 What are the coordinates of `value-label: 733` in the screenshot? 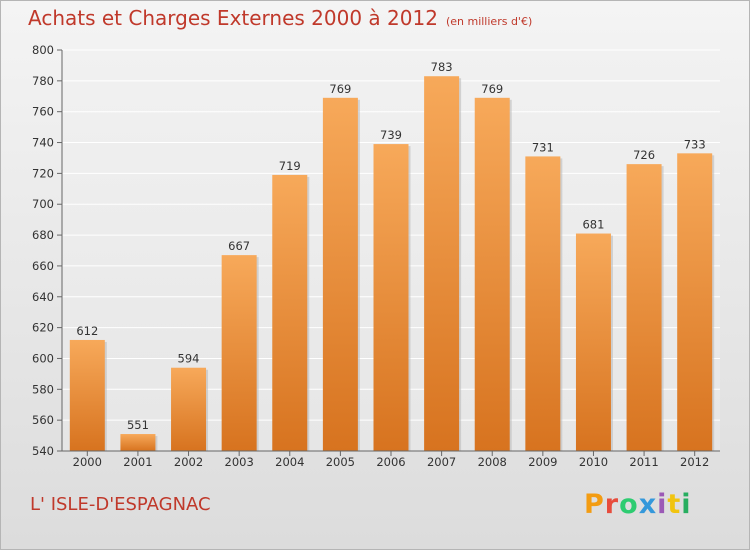 It's located at (695, 144).